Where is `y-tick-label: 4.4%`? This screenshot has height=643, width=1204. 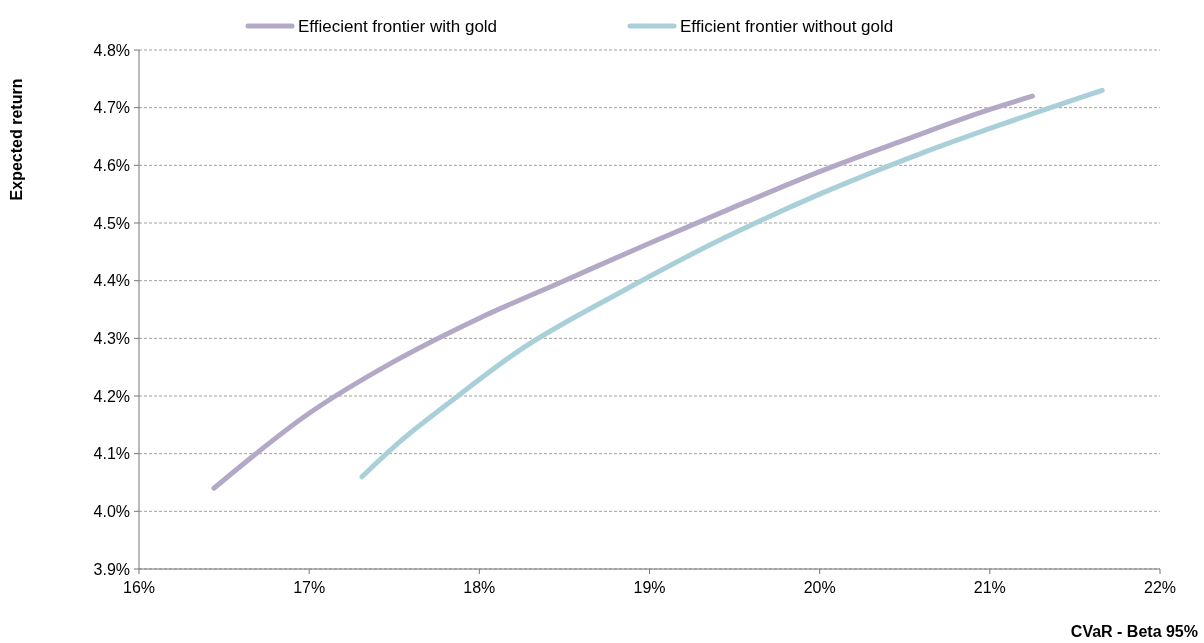
y-tick-label: 4.4% is located at coordinates (111, 281).